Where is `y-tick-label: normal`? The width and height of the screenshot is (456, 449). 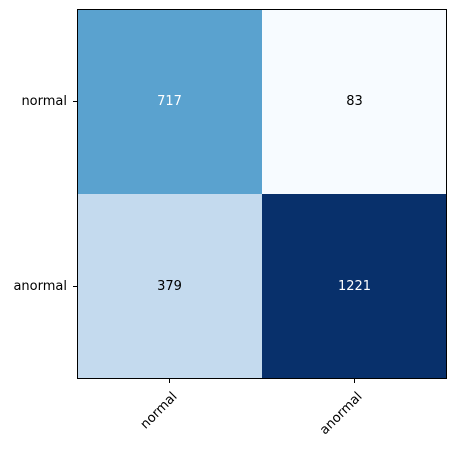
y-tick-label: normal is located at coordinates (44, 101).